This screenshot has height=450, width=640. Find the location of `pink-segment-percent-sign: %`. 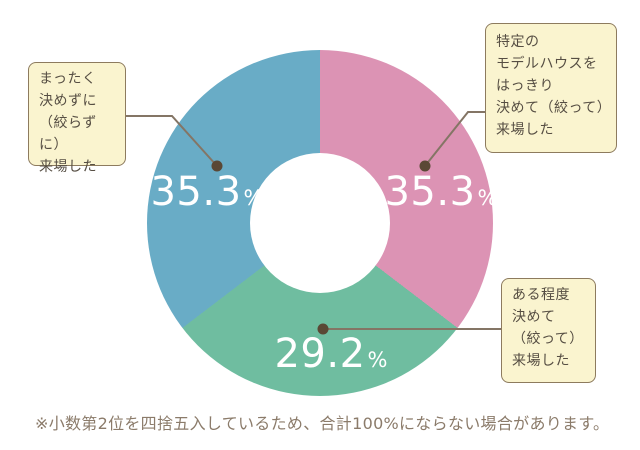

pink-segment-percent-sign: % is located at coordinates (487, 198).